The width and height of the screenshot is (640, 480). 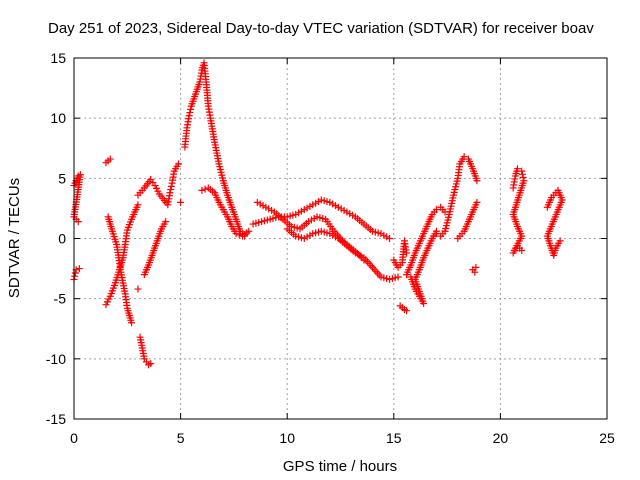 What do you see at coordinates (14, 238) in the screenshot?
I see `y-axis-label: SDTVAR / TECUs` at bounding box center [14, 238].